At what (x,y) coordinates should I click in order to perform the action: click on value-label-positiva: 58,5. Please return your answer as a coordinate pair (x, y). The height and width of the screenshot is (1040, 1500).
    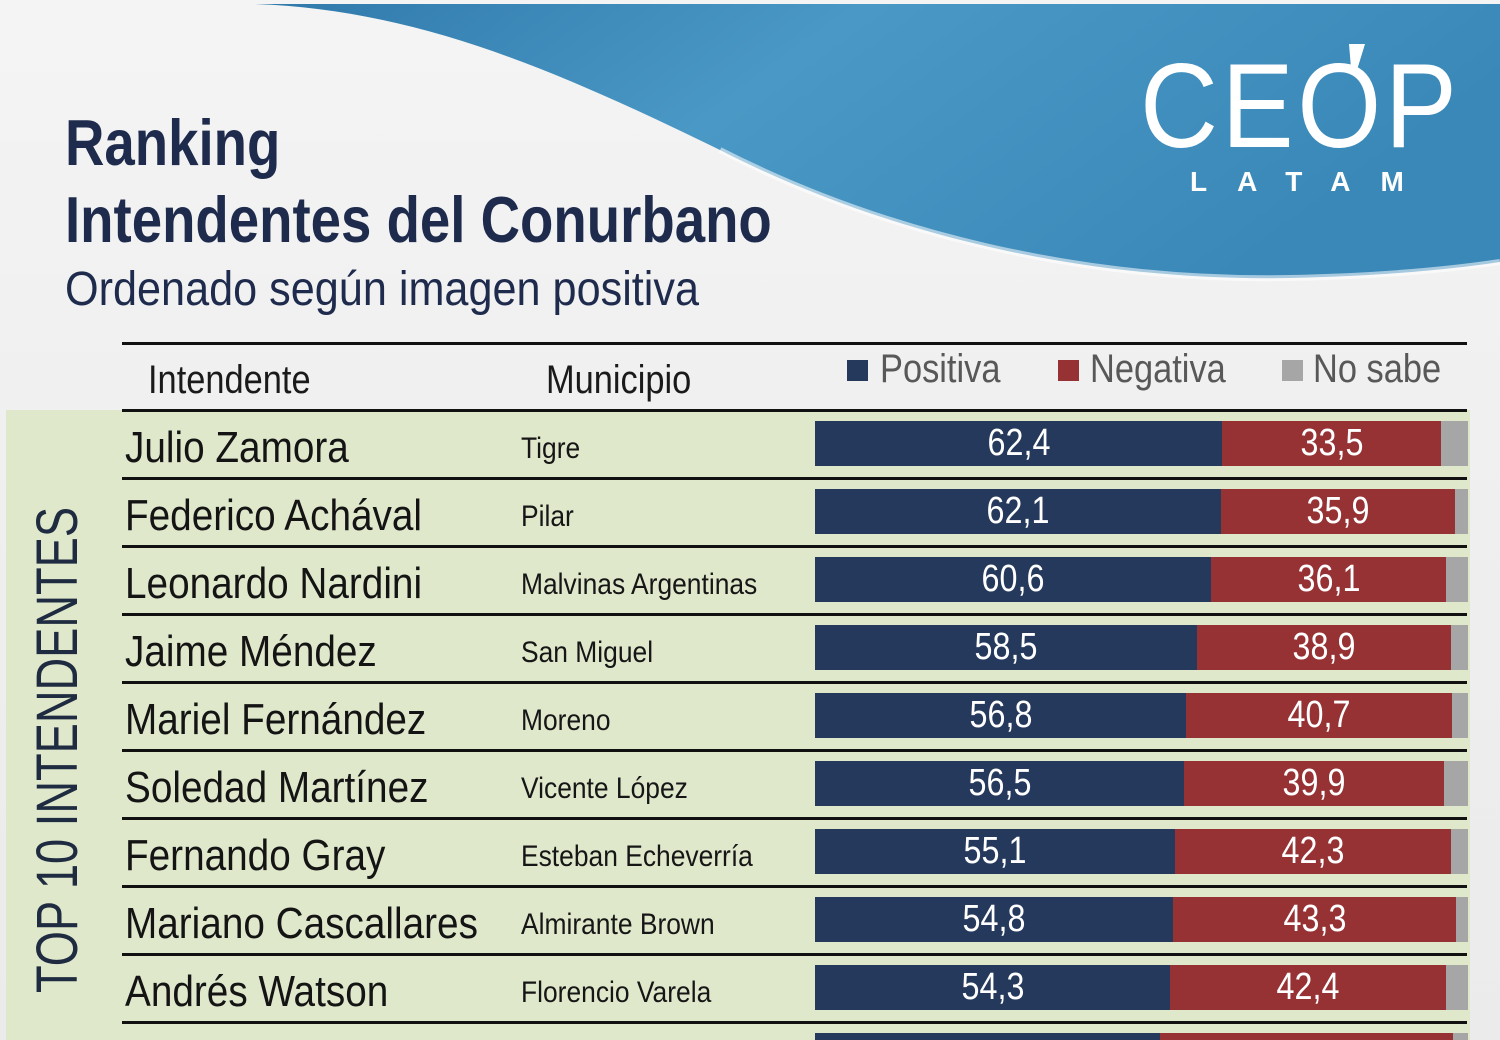
    Looking at the image, I should click on (1006, 647).